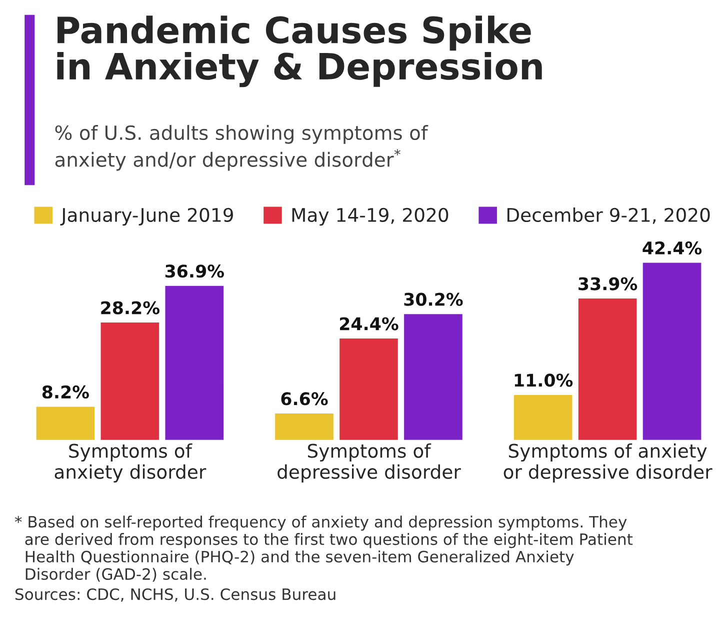  Describe the element at coordinates (130, 463) in the screenshot. I see `x-tick-label: Symptoms of anxiety disorder` at that location.